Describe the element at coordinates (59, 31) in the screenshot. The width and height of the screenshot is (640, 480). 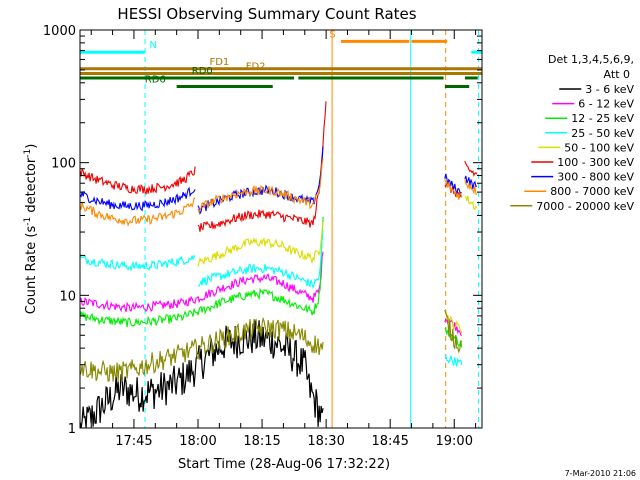
I see `y-tick-label: 1000` at that location.